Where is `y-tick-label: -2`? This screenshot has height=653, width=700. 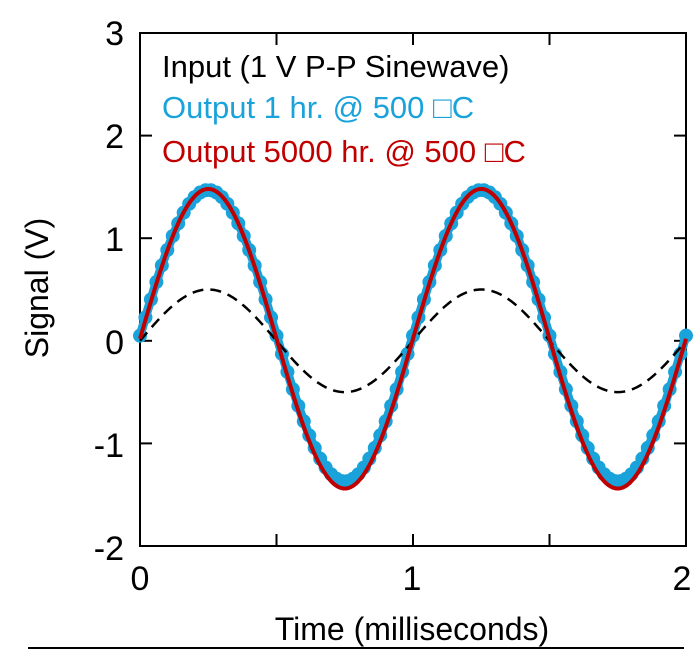 y-tick-label: -2 is located at coordinates (109, 549).